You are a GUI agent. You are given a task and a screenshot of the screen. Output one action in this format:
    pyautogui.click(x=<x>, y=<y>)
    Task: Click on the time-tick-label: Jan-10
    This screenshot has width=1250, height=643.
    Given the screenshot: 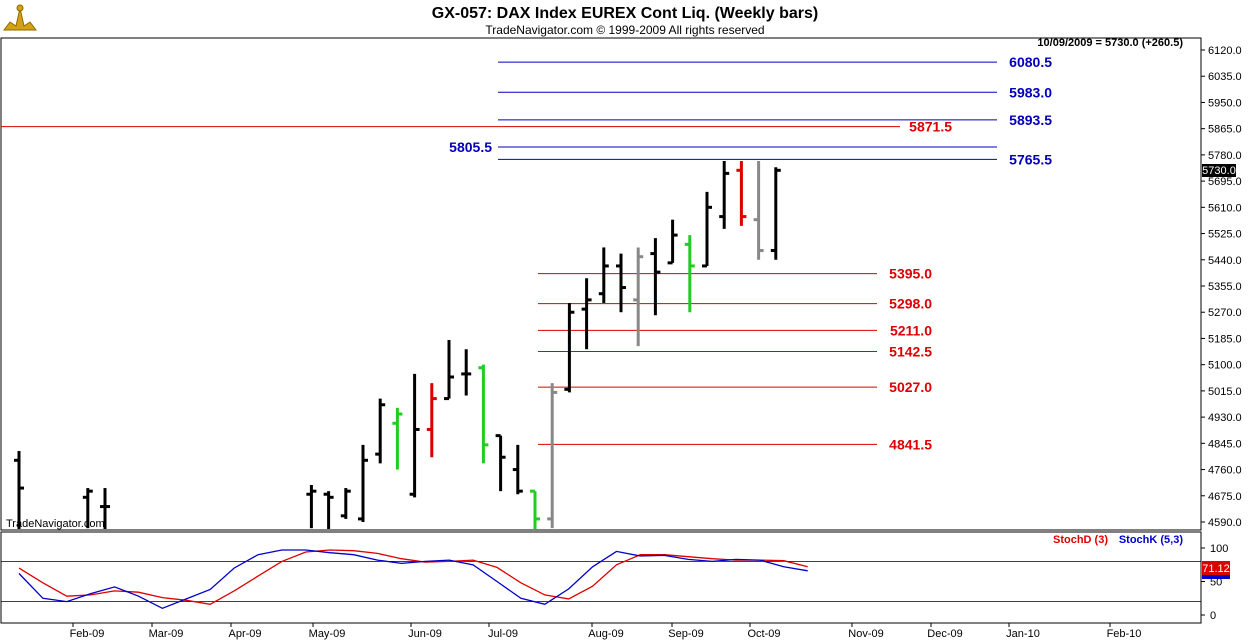 What is the action you would take?
    pyautogui.click(x=1023, y=634)
    